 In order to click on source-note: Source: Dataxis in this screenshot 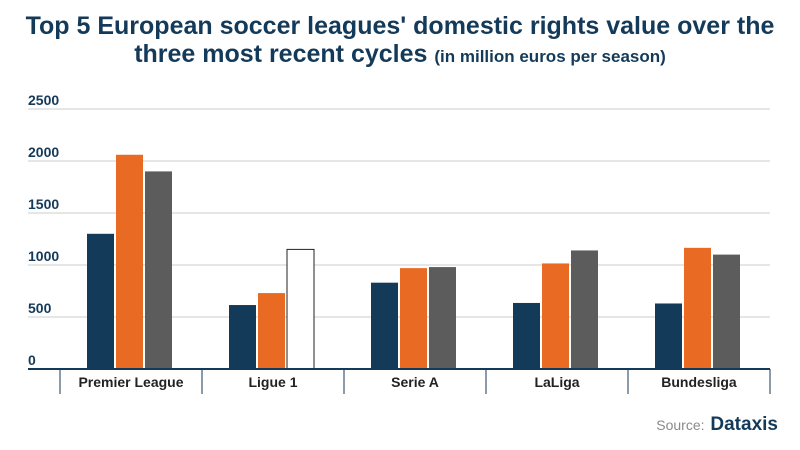, I will do `click(717, 425)`.